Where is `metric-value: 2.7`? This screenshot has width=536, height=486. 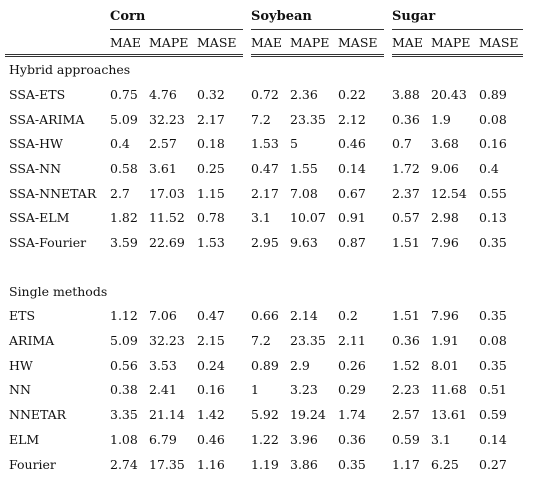 metric-value: 2.7 is located at coordinates (120, 193).